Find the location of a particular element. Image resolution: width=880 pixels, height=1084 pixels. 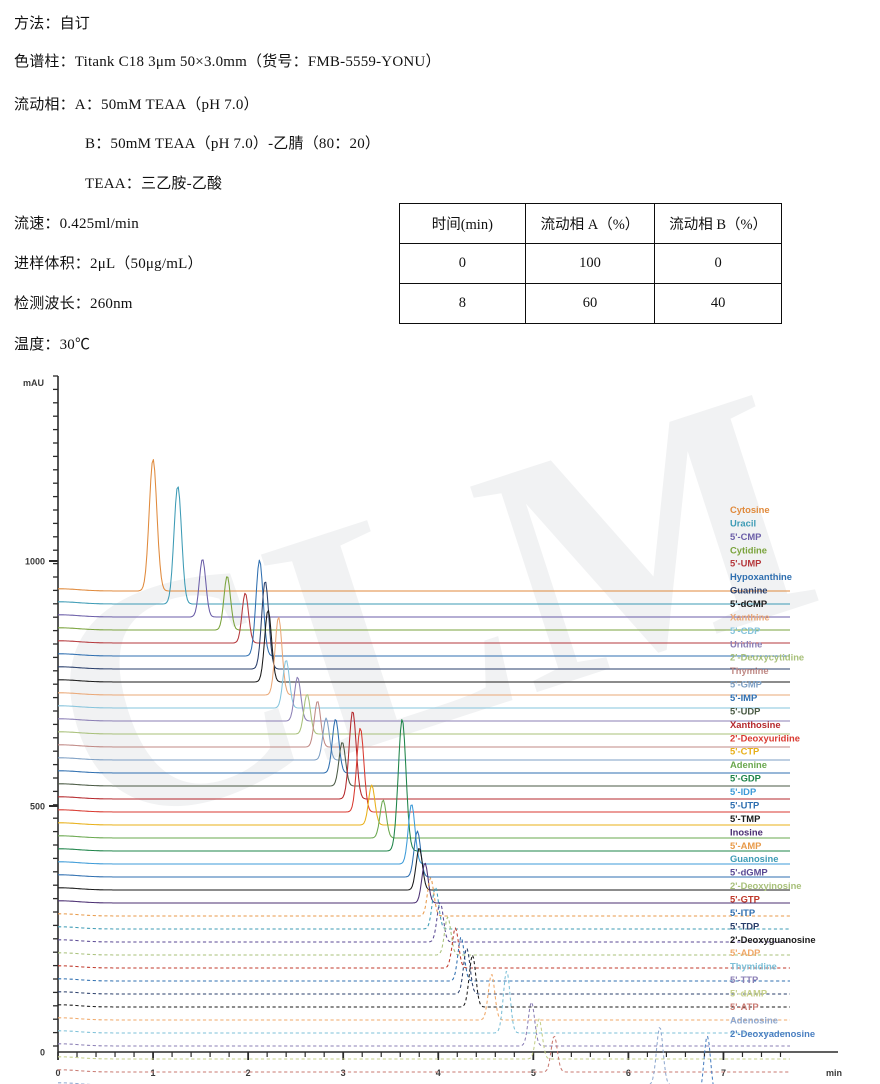

method-line-7: 检测波长：260nm is located at coordinates (73, 304).